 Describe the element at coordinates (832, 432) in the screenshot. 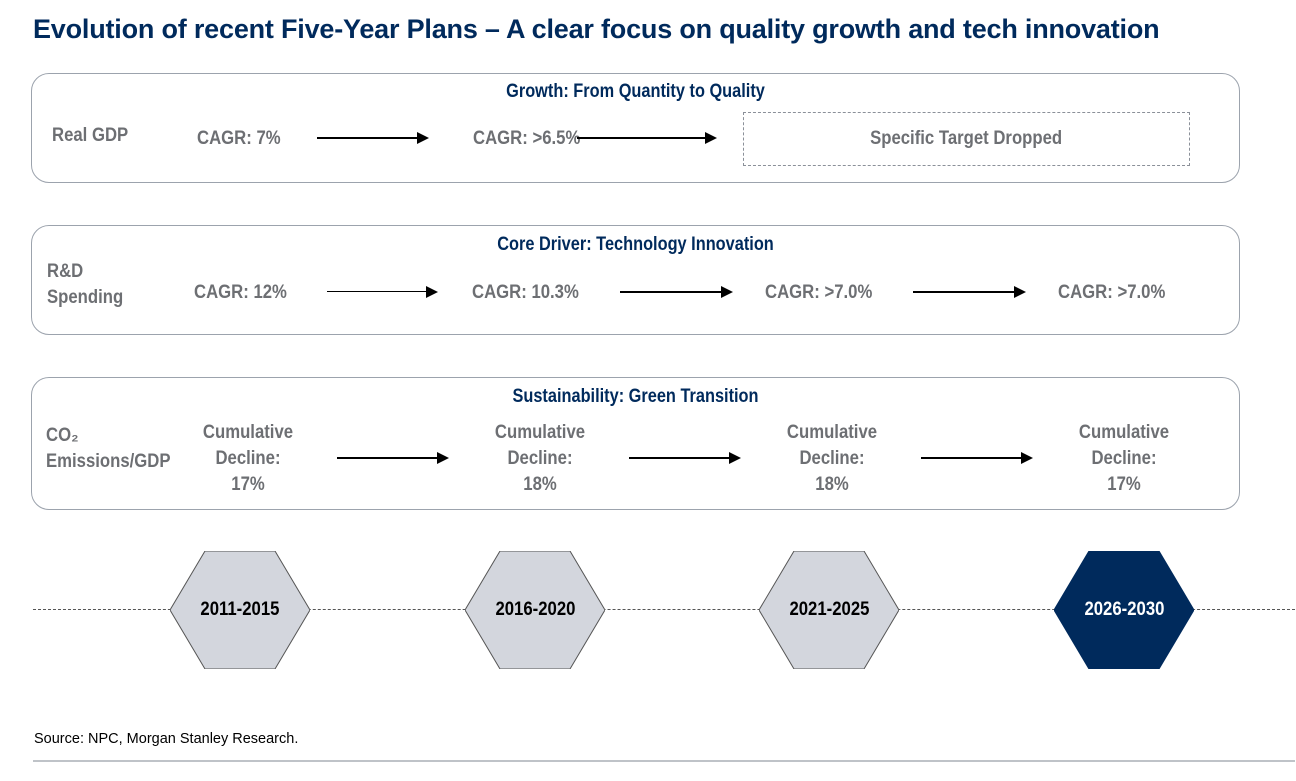

I see `co2-value-2021-l1: Cumulative` at that location.